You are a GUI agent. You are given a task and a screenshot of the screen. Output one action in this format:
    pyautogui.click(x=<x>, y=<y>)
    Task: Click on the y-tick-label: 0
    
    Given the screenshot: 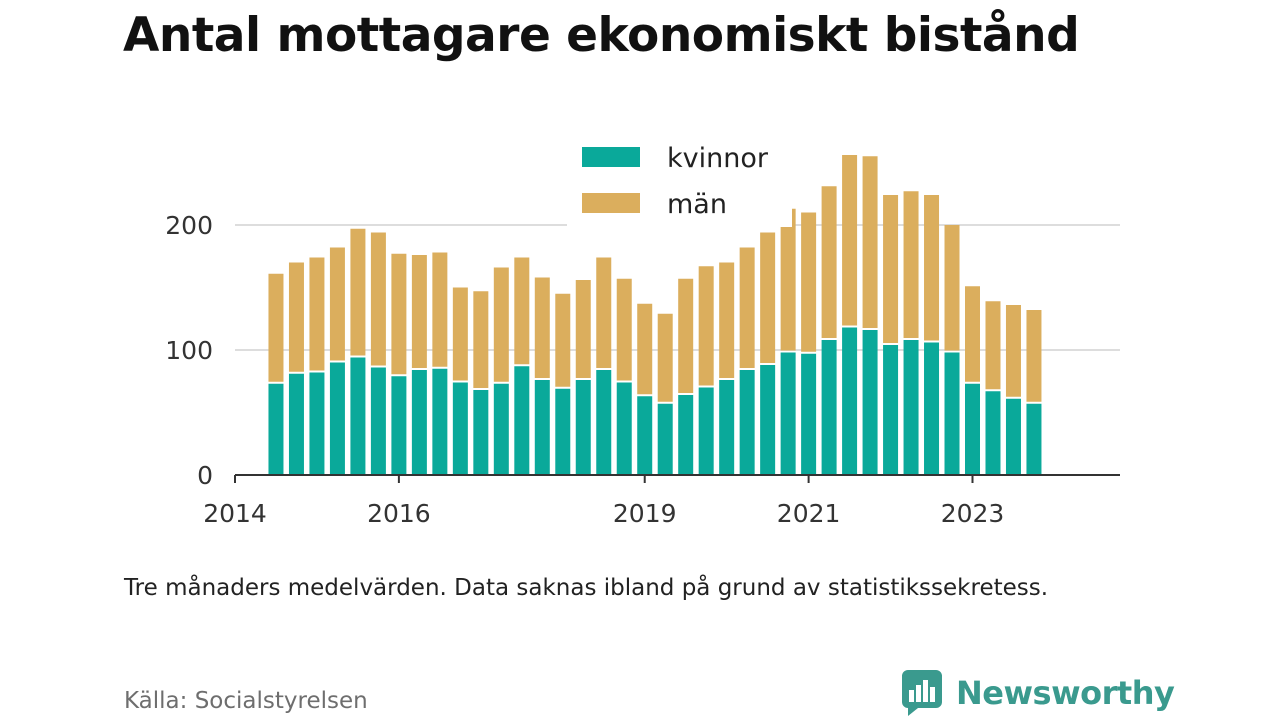 What is the action you would take?
    pyautogui.click(x=205, y=475)
    